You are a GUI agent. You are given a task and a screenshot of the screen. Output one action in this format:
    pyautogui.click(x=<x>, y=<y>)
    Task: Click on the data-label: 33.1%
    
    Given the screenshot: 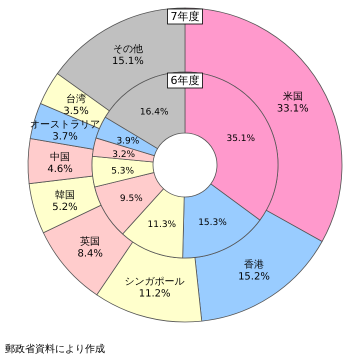 What is the action you would take?
    pyautogui.click(x=292, y=109)
    